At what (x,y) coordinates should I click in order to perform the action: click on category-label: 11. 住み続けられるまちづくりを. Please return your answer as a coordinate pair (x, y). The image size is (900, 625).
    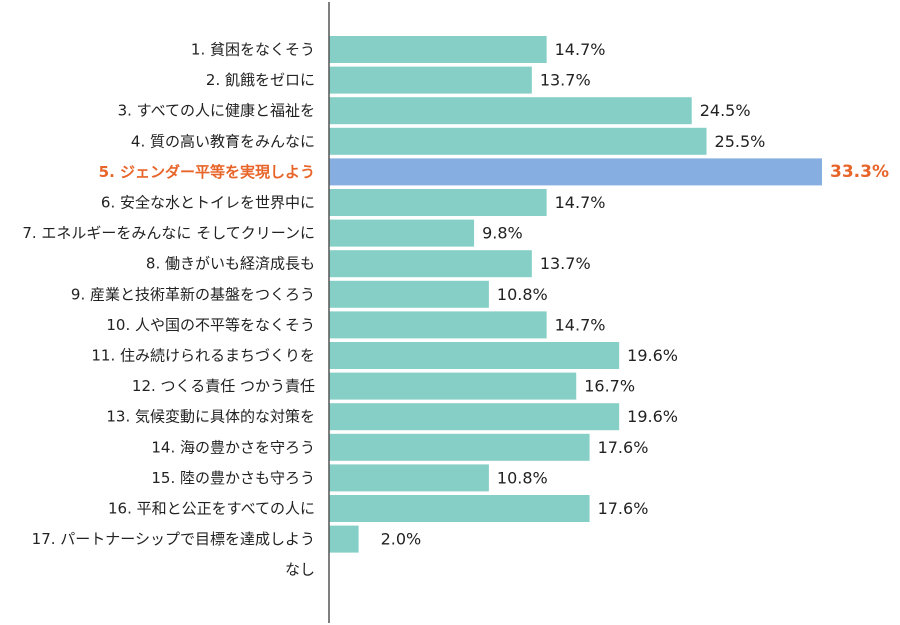
    Looking at the image, I should click on (203, 356).